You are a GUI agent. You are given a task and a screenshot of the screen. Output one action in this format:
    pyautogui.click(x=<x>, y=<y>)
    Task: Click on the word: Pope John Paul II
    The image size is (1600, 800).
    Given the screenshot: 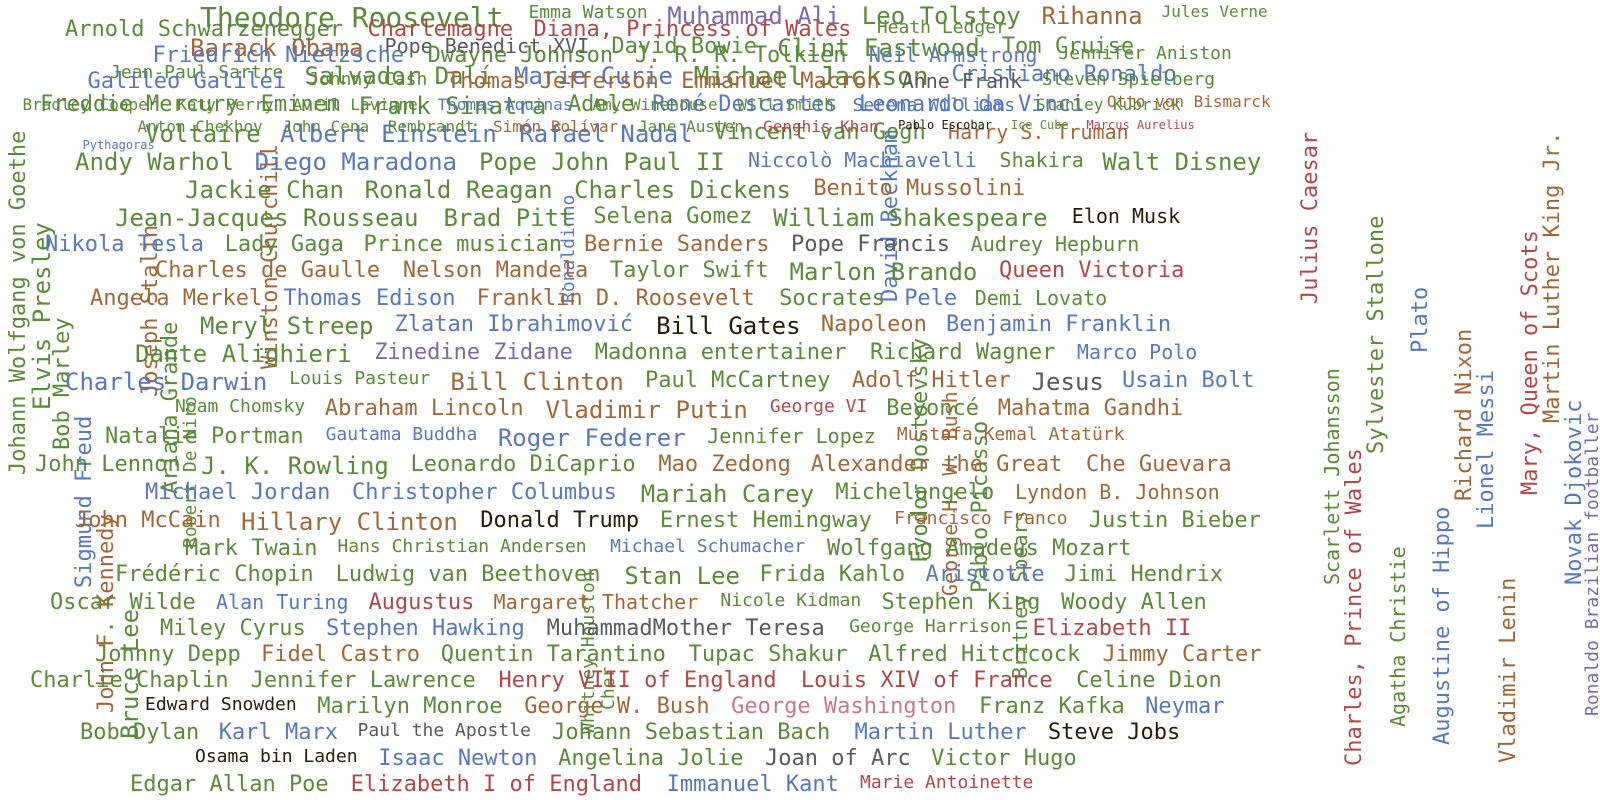 What is the action you would take?
    pyautogui.click(x=602, y=162)
    